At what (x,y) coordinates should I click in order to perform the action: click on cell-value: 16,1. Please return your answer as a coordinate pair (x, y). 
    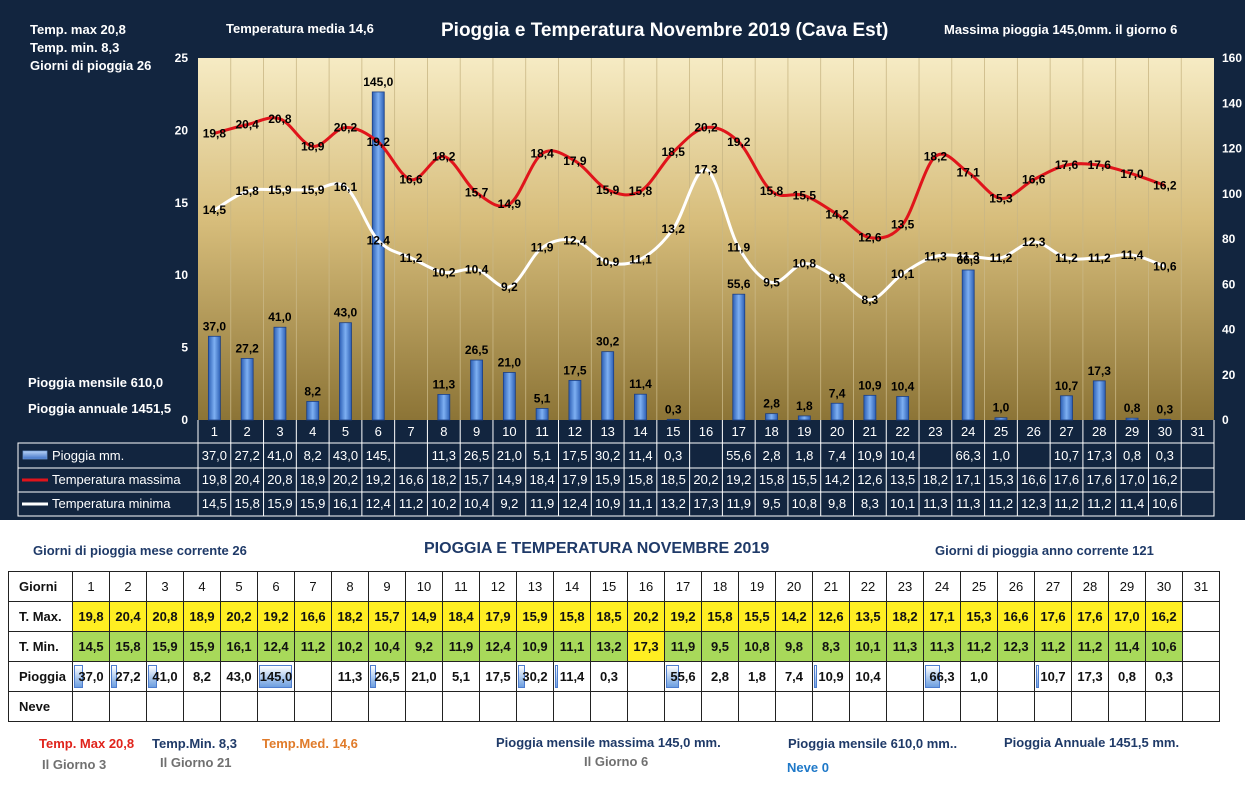
    Looking at the image, I should click on (239, 646).